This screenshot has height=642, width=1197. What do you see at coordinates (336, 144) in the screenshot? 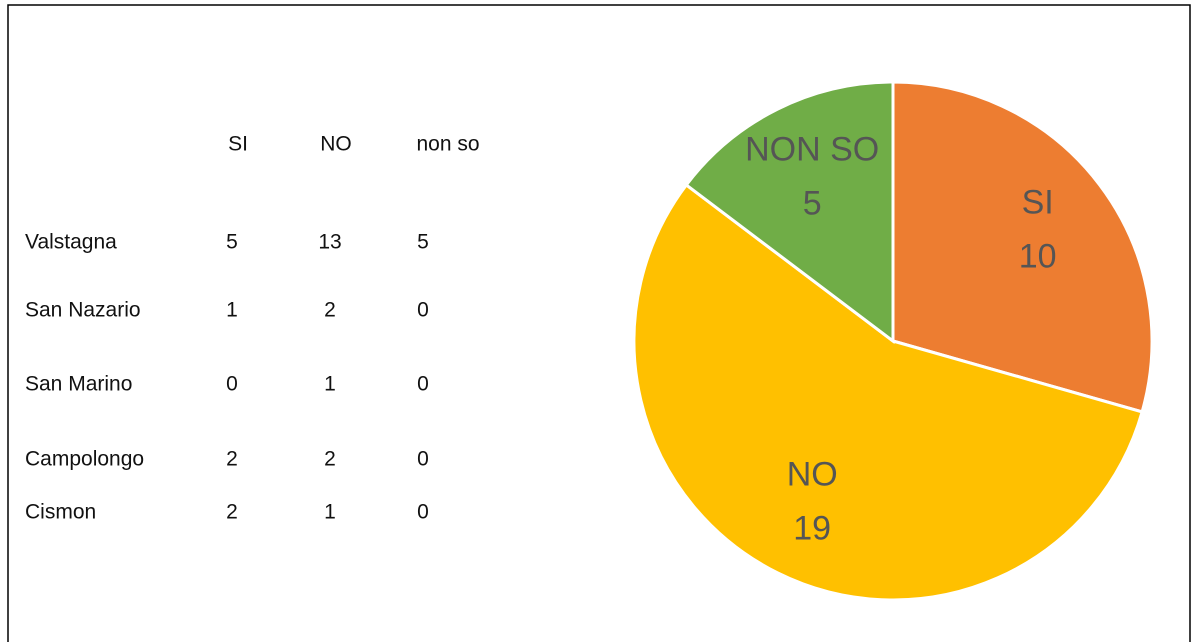
I see `column-header: NO` at bounding box center [336, 144].